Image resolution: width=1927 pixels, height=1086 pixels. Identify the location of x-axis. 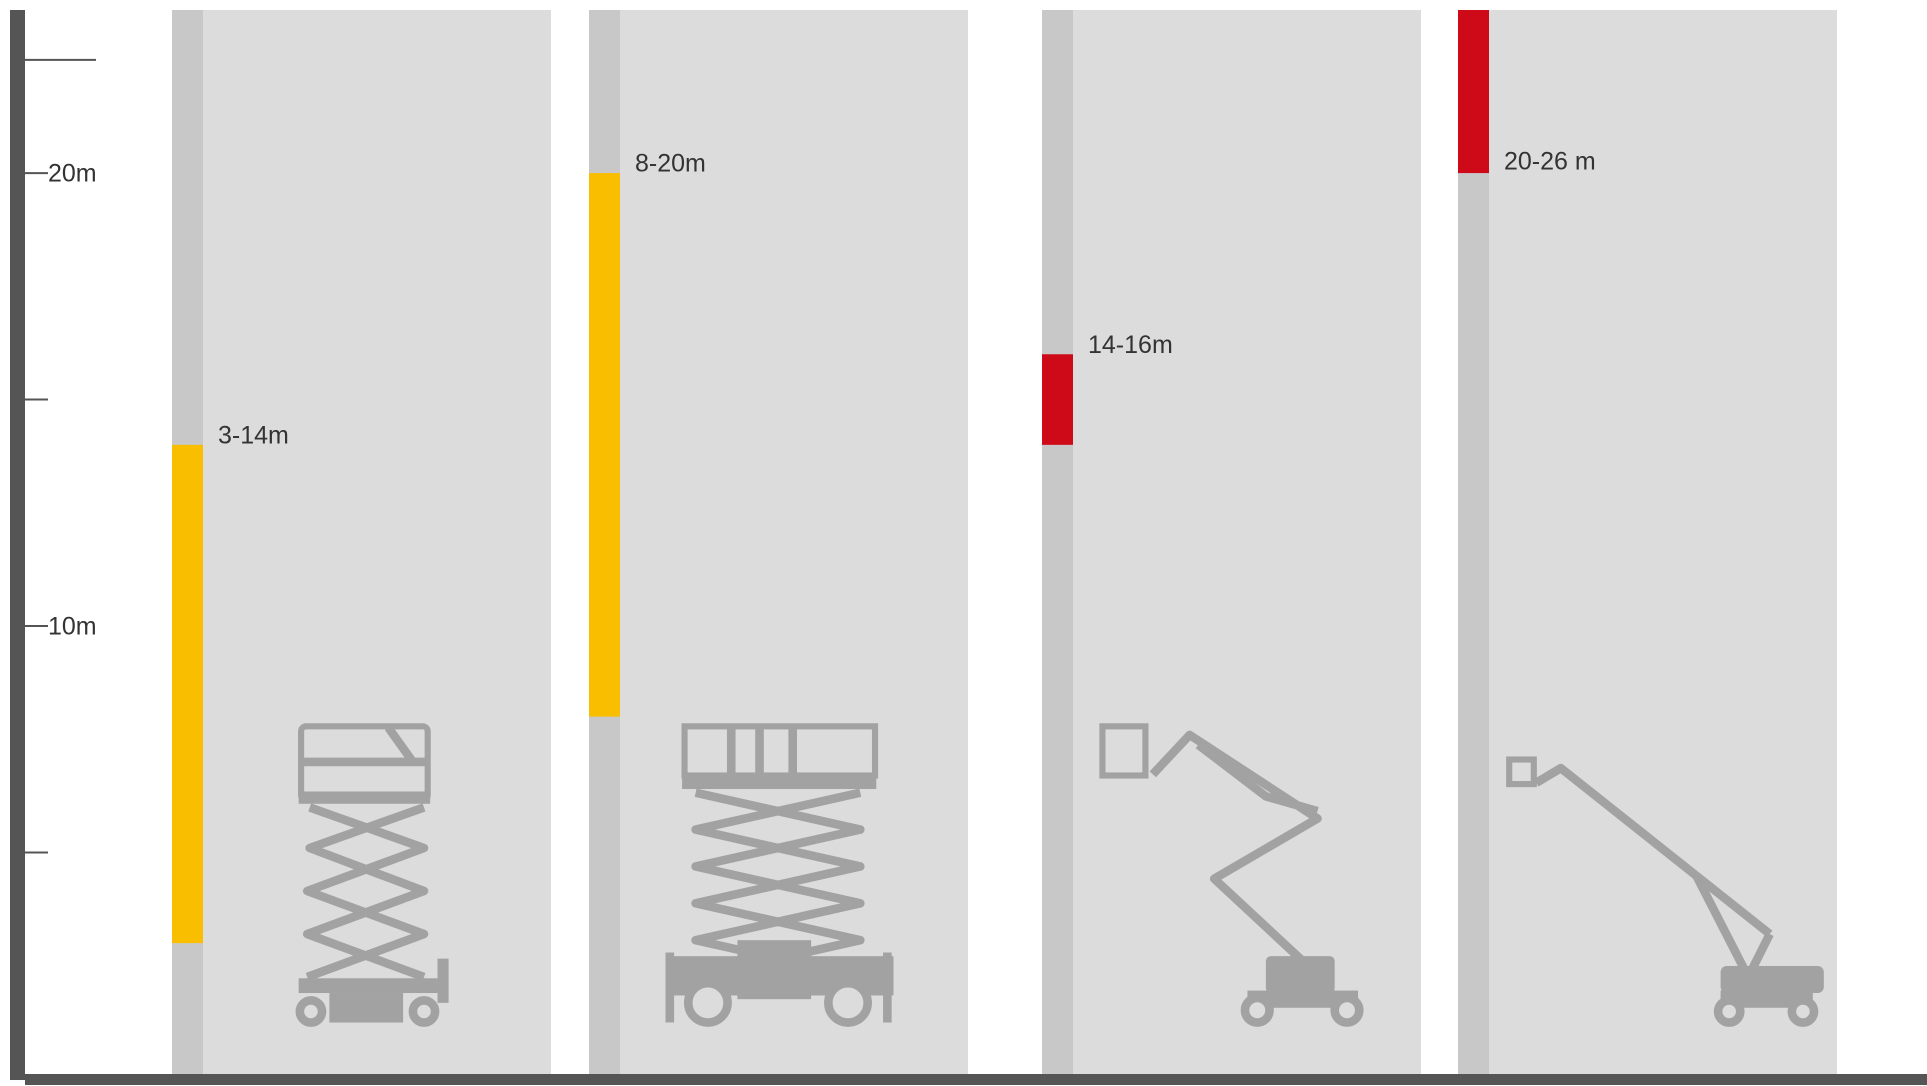
(976, 1079).